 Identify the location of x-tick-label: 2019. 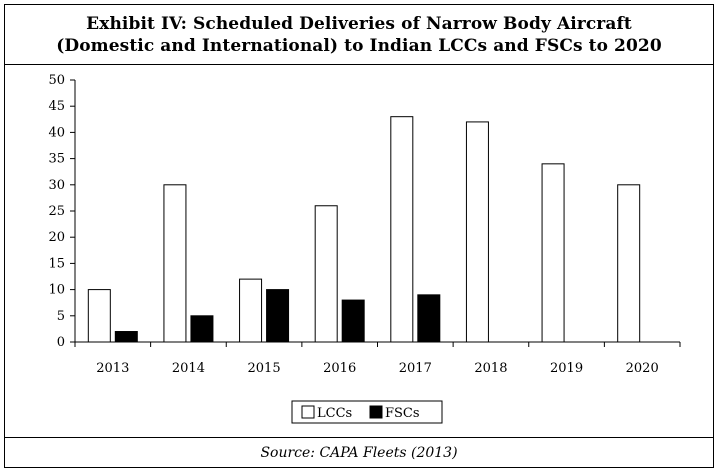
(566, 368).